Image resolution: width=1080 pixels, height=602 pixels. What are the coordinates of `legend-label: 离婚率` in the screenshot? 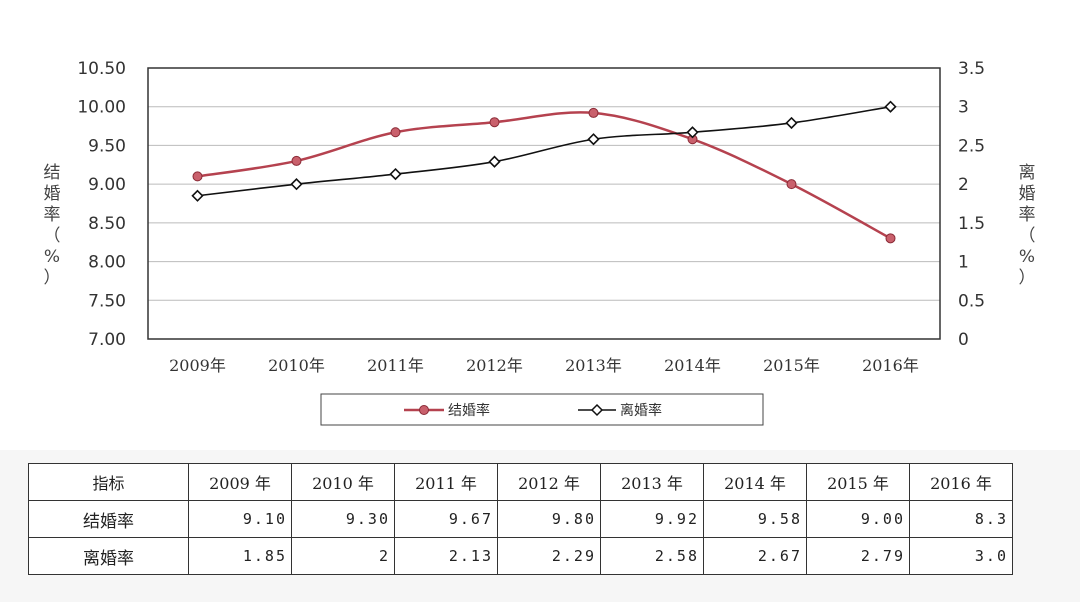 It's located at (641, 410).